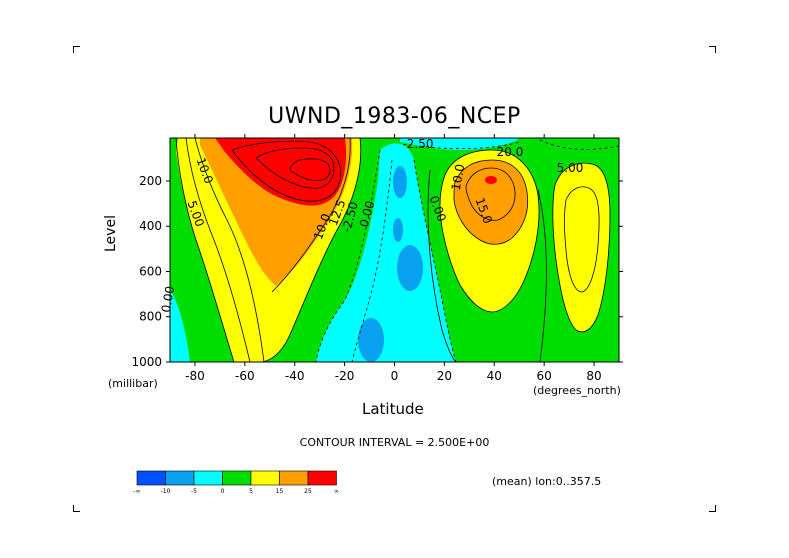 The width and height of the screenshot is (789, 558). I want to click on y-tick-label: 800, so click(150, 317).